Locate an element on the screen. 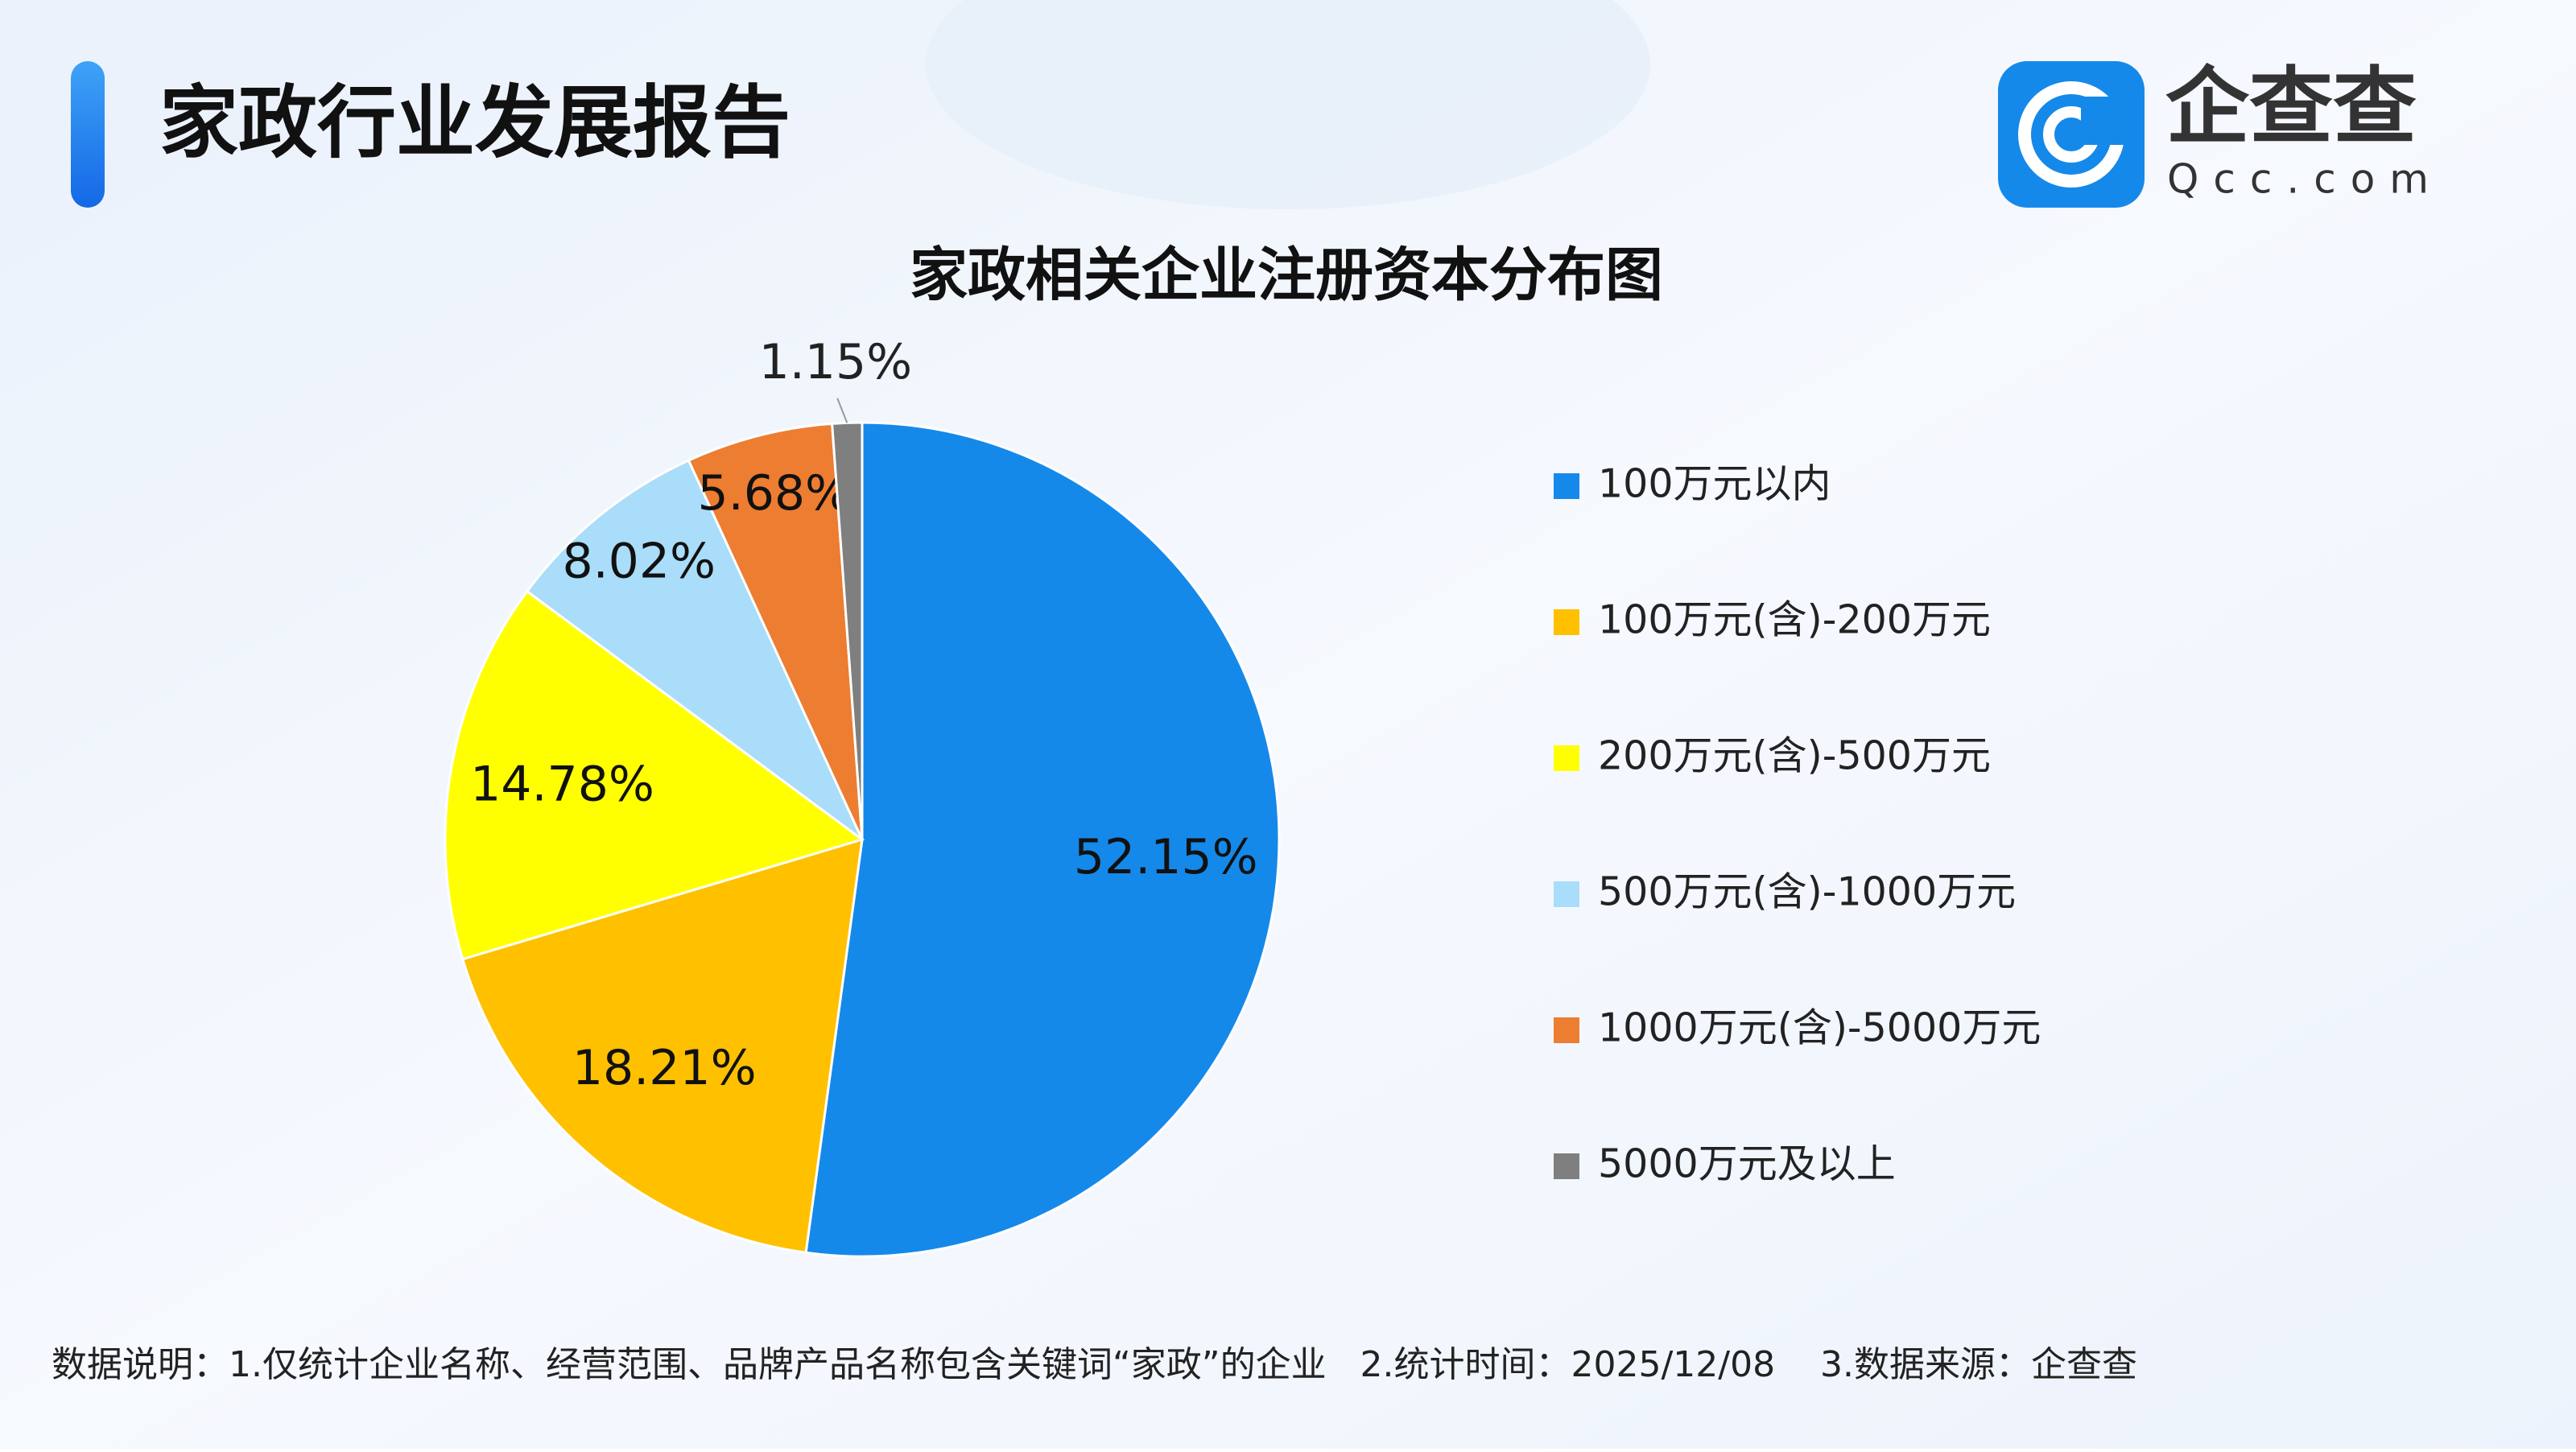 The width and height of the screenshot is (2576, 1452). legend-label: 200万元(含)-500万元 is located at coordinates (1794, 756).